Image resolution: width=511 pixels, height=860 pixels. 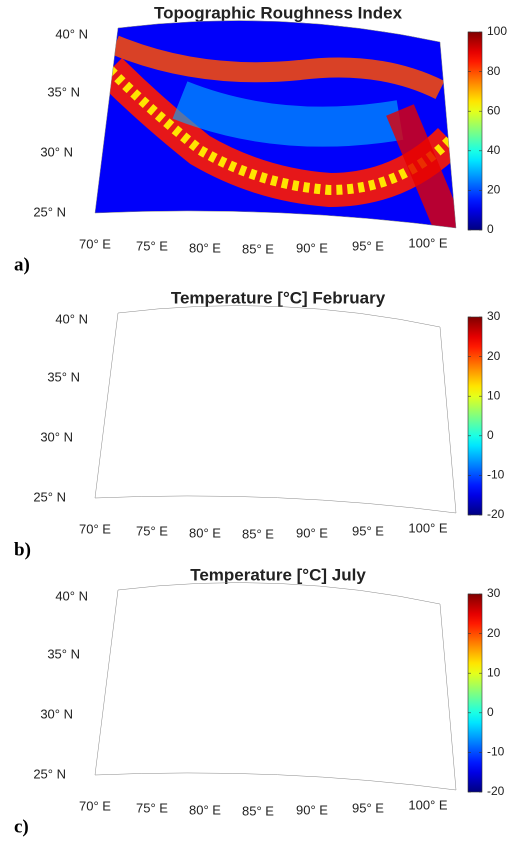 I want to click on panel-label: c), so click(x=21, y=826).